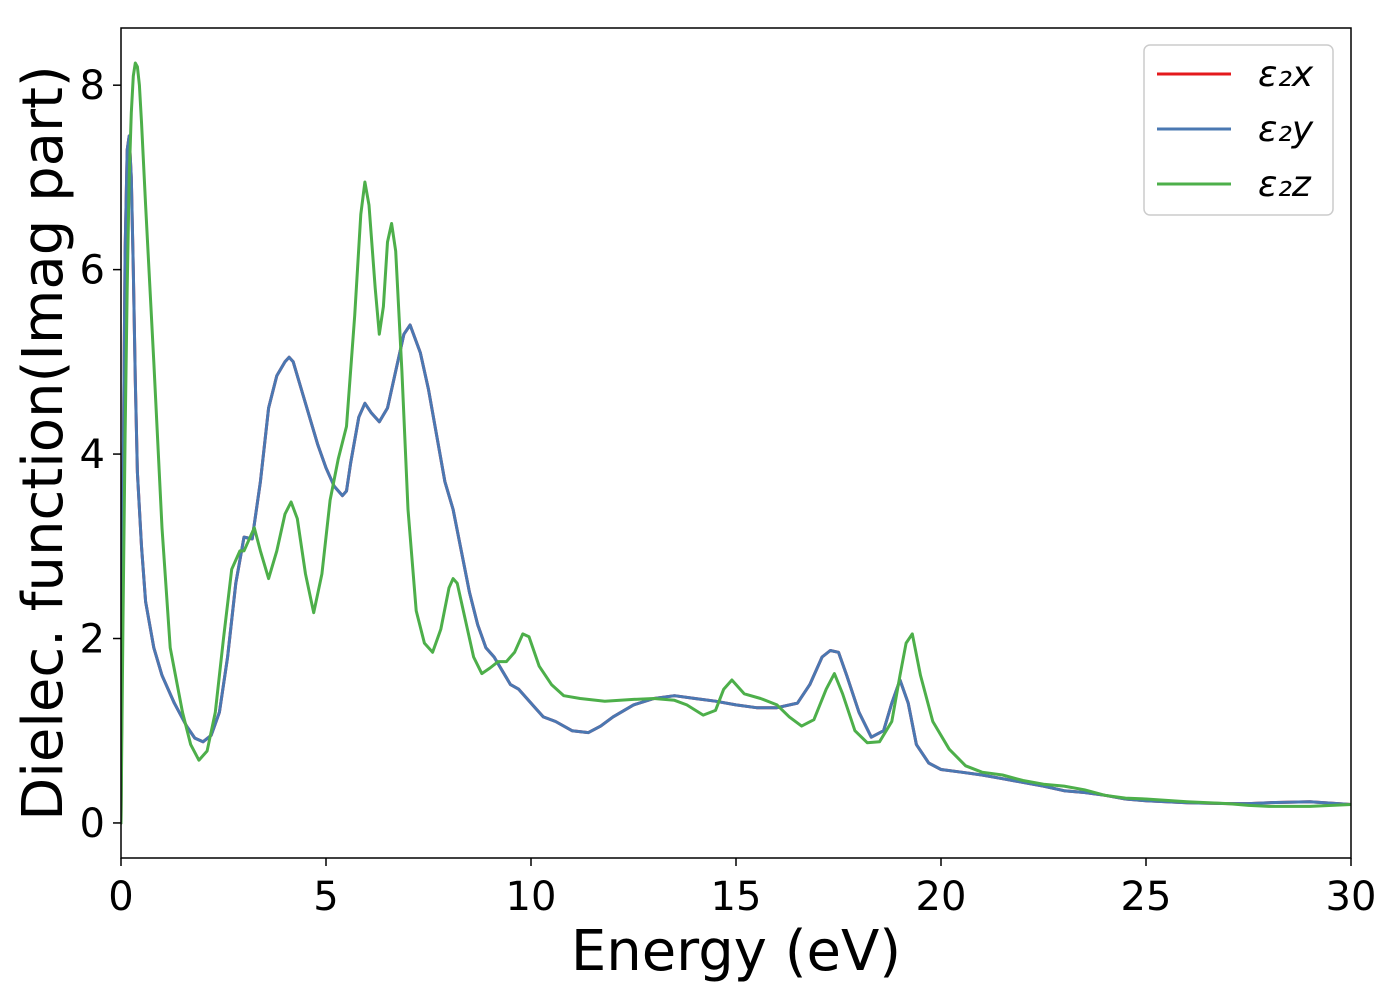  Describe the element at coordinates (92, 271) in the screenshot. I see `y-tick-label: 6` at that location.